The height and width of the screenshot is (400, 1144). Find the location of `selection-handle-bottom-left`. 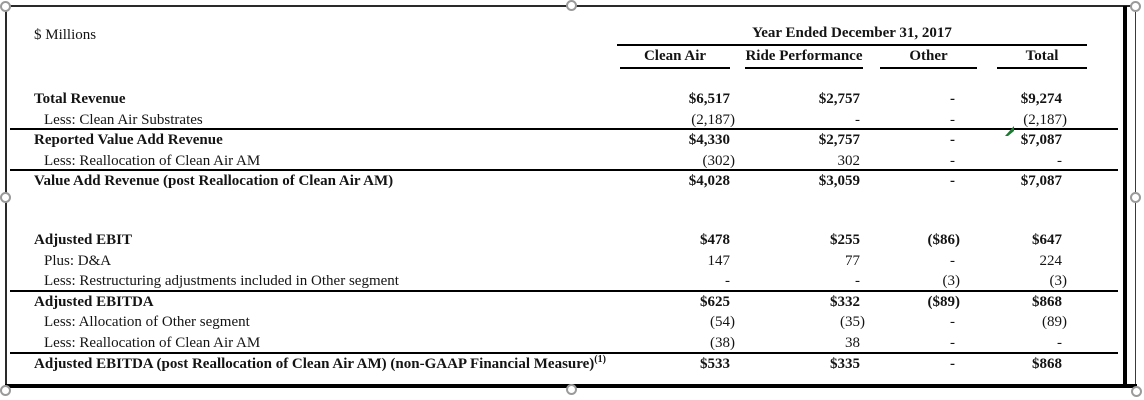

selection-handle-bottom-left is located at coordinates (5, 390).